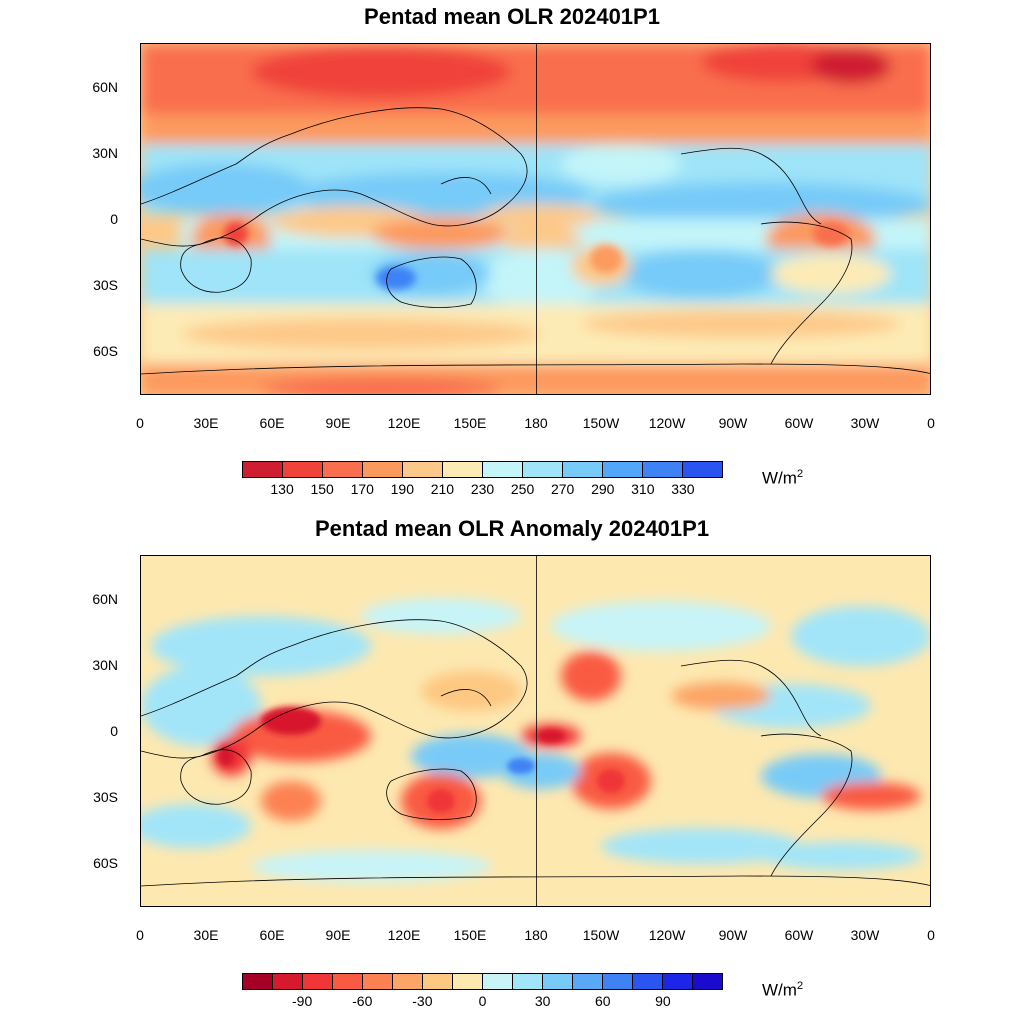 This screenshot has height=1024, width=1024. I want to click on anomaly-colorbar-labels: -90 -60 -30 0 30 60 90, so click(482, 1002).